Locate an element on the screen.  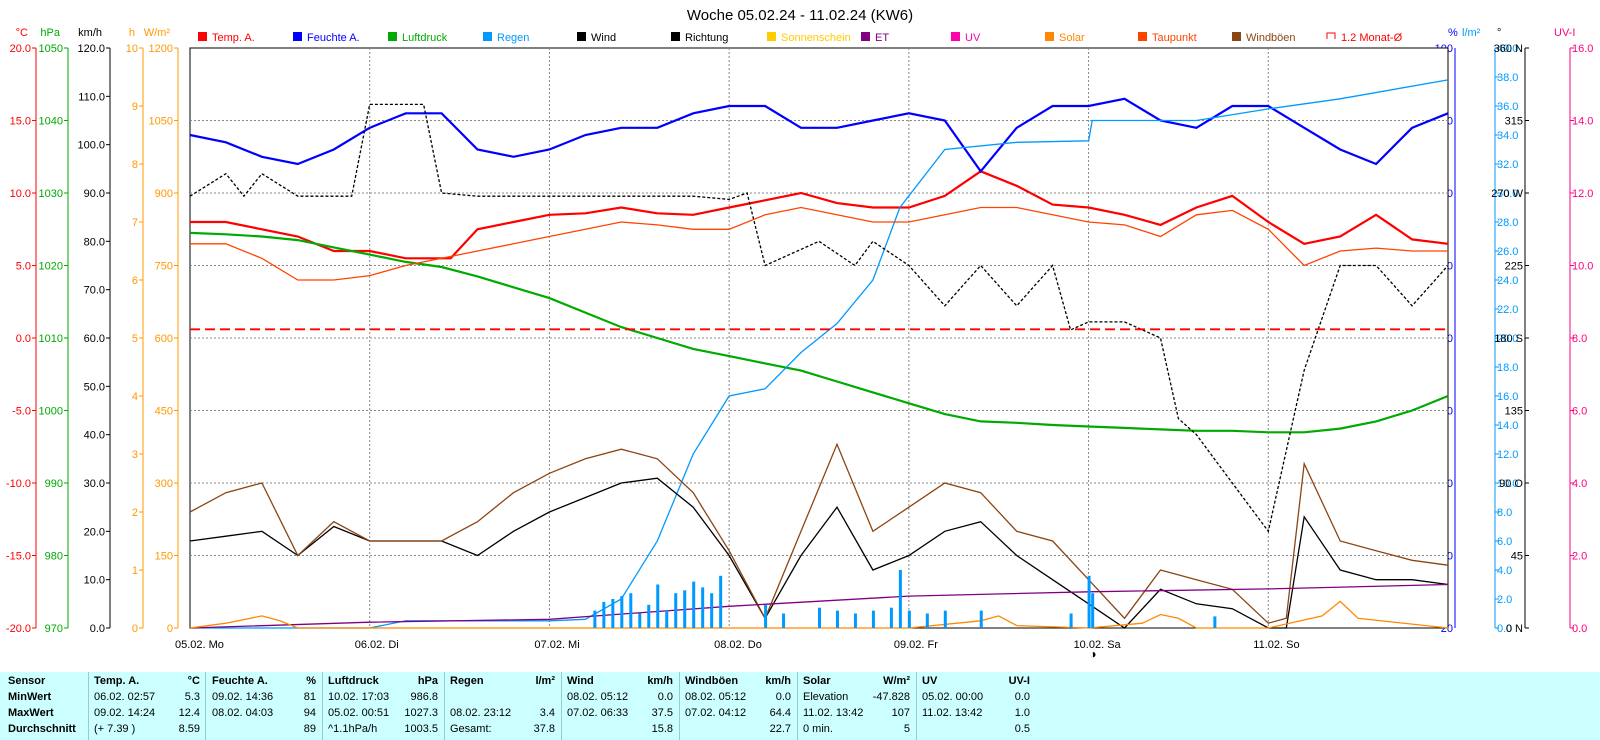
stats-cell-value: 0.5 is located at coordinates (1022, 729).